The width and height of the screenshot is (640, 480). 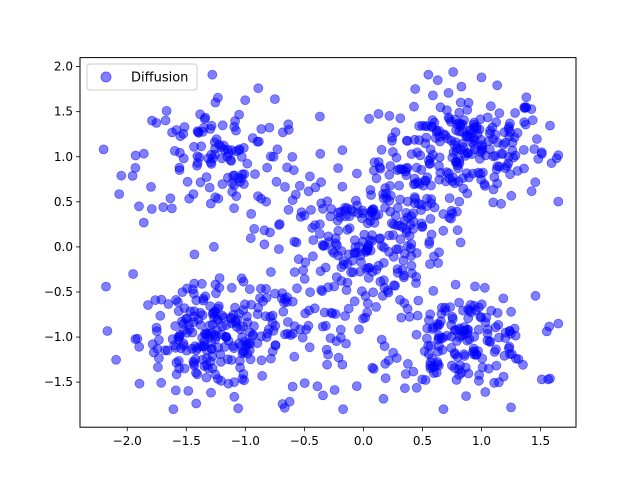 What do you see at coordinates (142, 77) in the screenshot?
I see `legend: Diffusion` at bounding box center [142, 77].